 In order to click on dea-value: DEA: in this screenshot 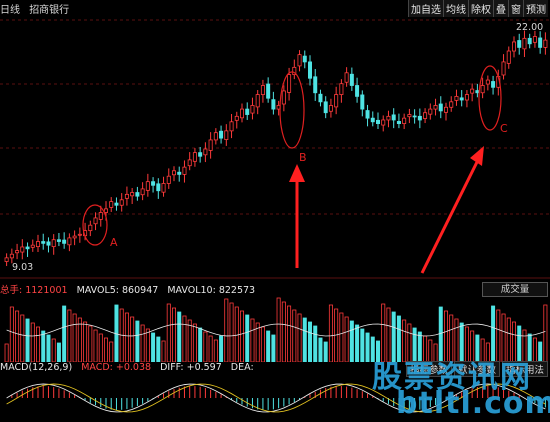, I will do `click(242, 367)`.